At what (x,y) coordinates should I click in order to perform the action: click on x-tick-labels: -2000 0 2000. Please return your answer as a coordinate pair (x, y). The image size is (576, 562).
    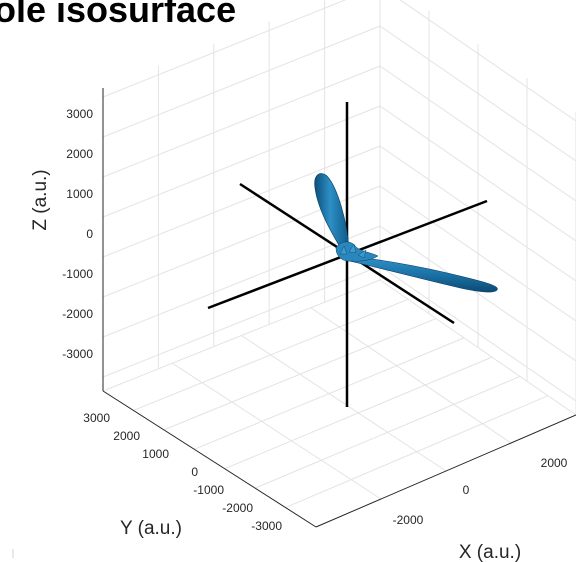
    Looking at the image, I should click on (480, 491).